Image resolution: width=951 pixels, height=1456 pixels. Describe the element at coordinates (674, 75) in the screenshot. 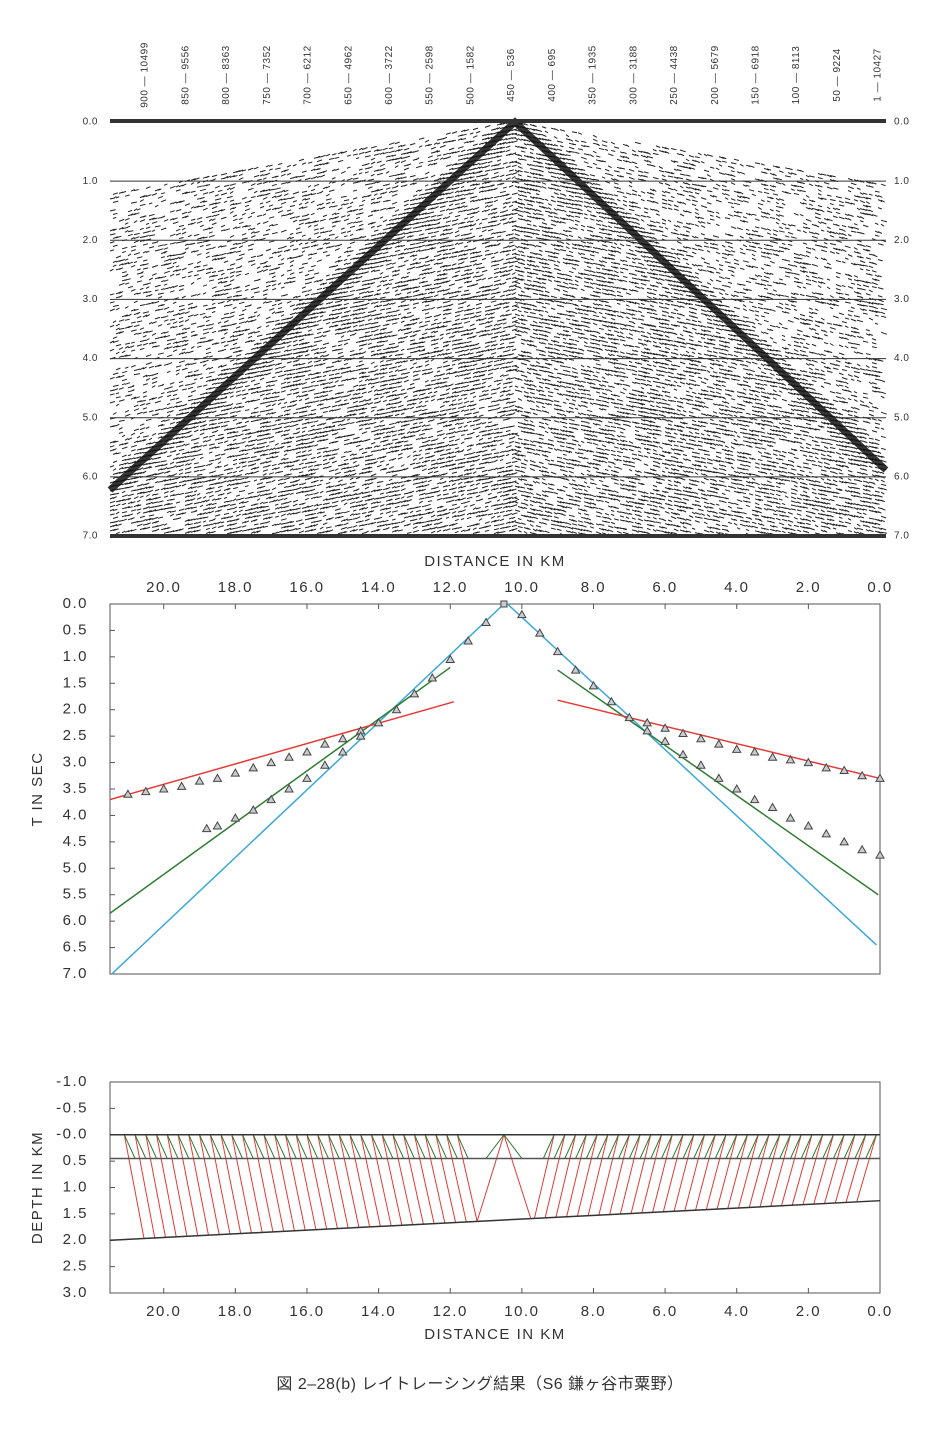

I see `trace-label: 250 — 4438` at that location.